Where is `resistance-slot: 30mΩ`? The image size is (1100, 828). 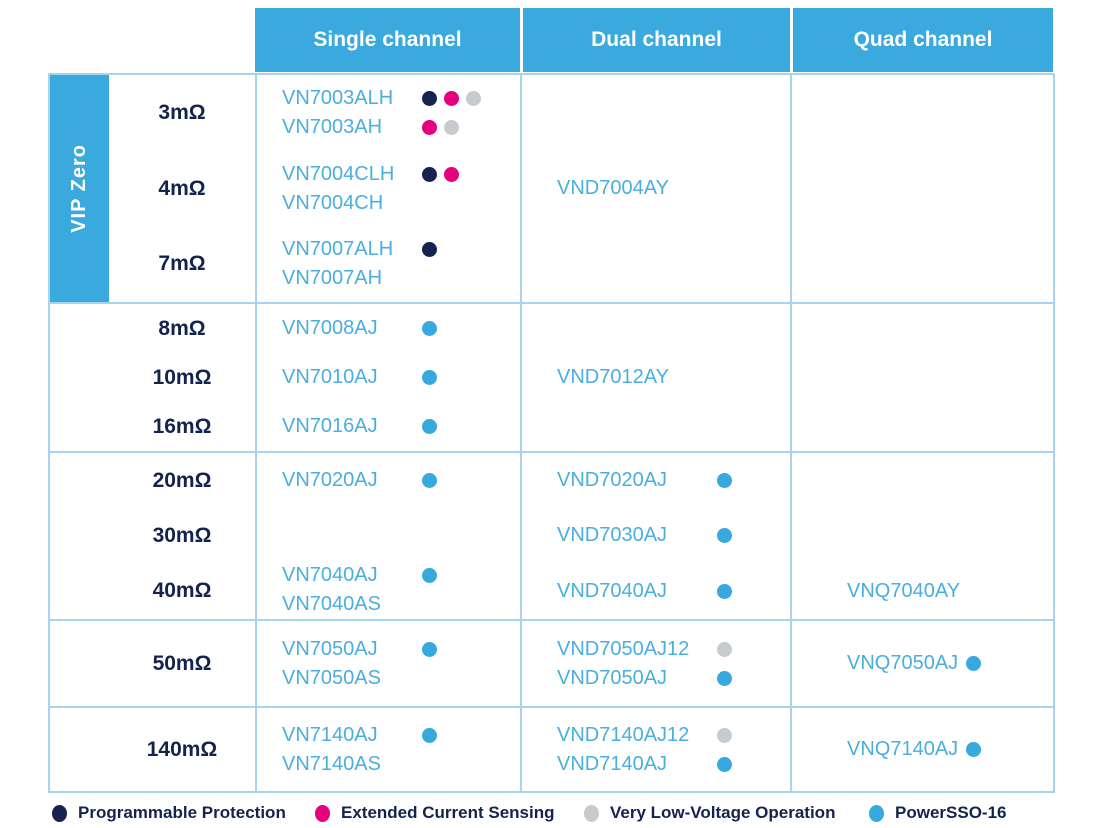
resistance-slot: 30mΩ is located at coordinates (152, 535).